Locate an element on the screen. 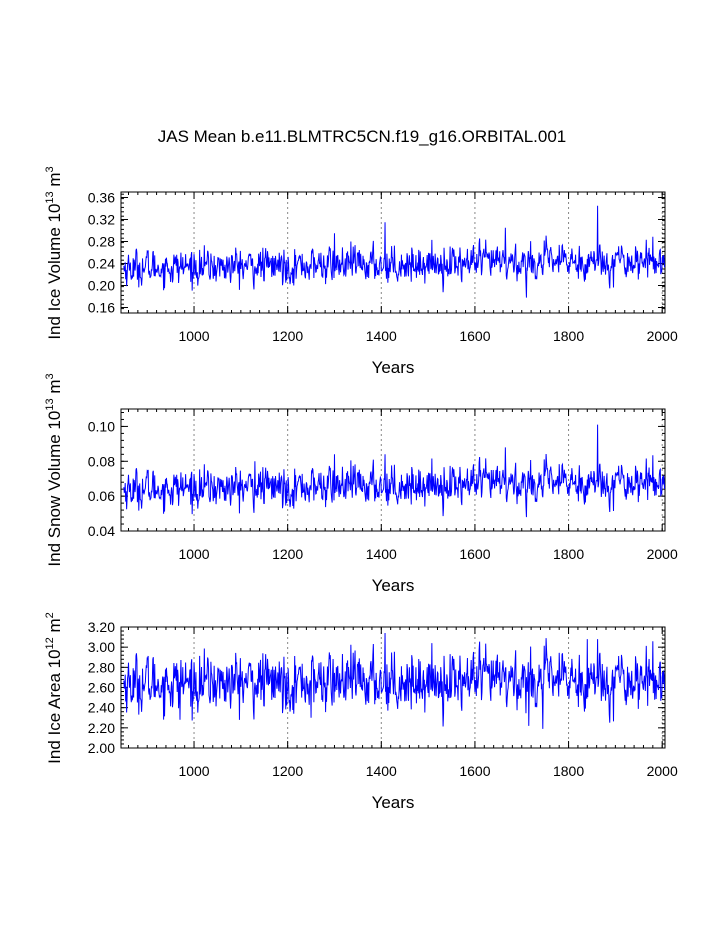 The width and height of the screenshot is (723, 935). y-tick-label: 0.28 is located at coordinates (101, 242).